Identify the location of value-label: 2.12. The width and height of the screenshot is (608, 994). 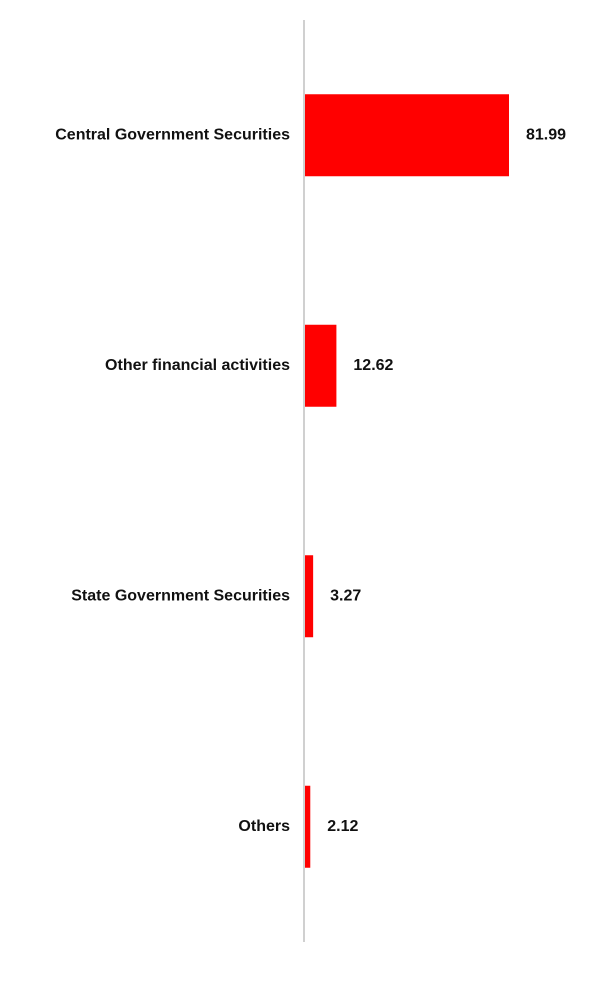
(342, 826).